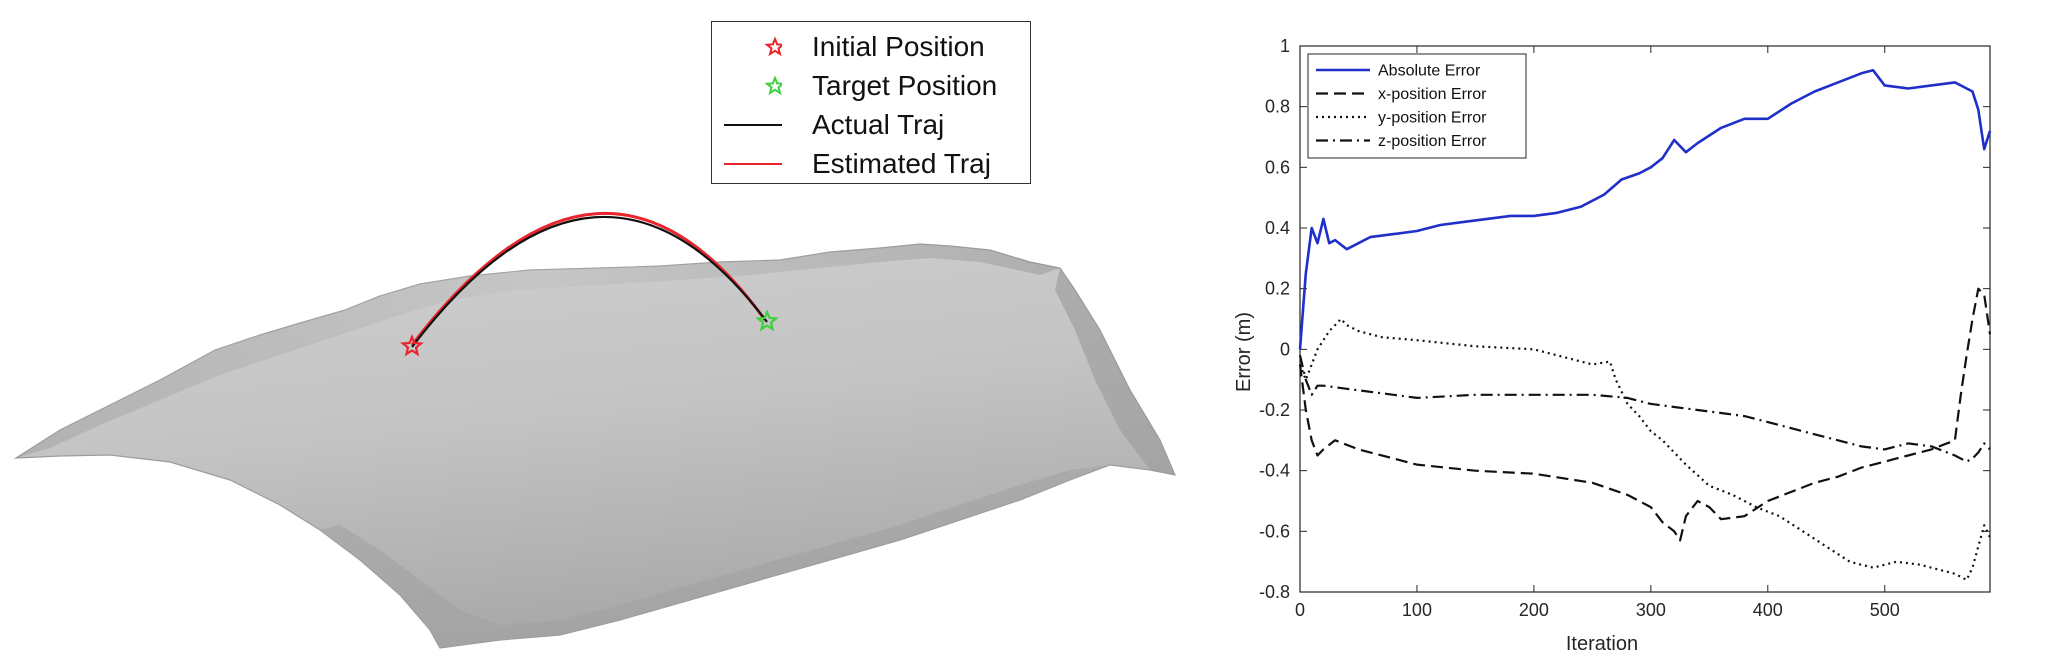  What do you see at coordinates (1534, 610) in the screenshot?
I see `x-tick-label: 200` at bounding box center [1534, 610].